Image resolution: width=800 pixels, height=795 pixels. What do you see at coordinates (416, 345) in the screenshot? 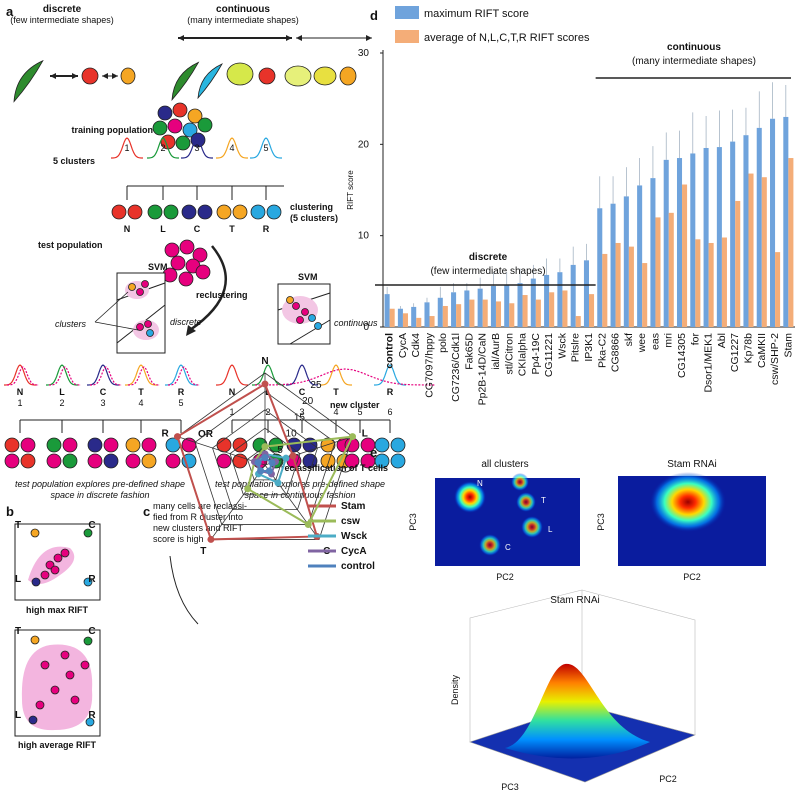
I see `x-tick-label: Cdk4` at bounding box center [416, 345].